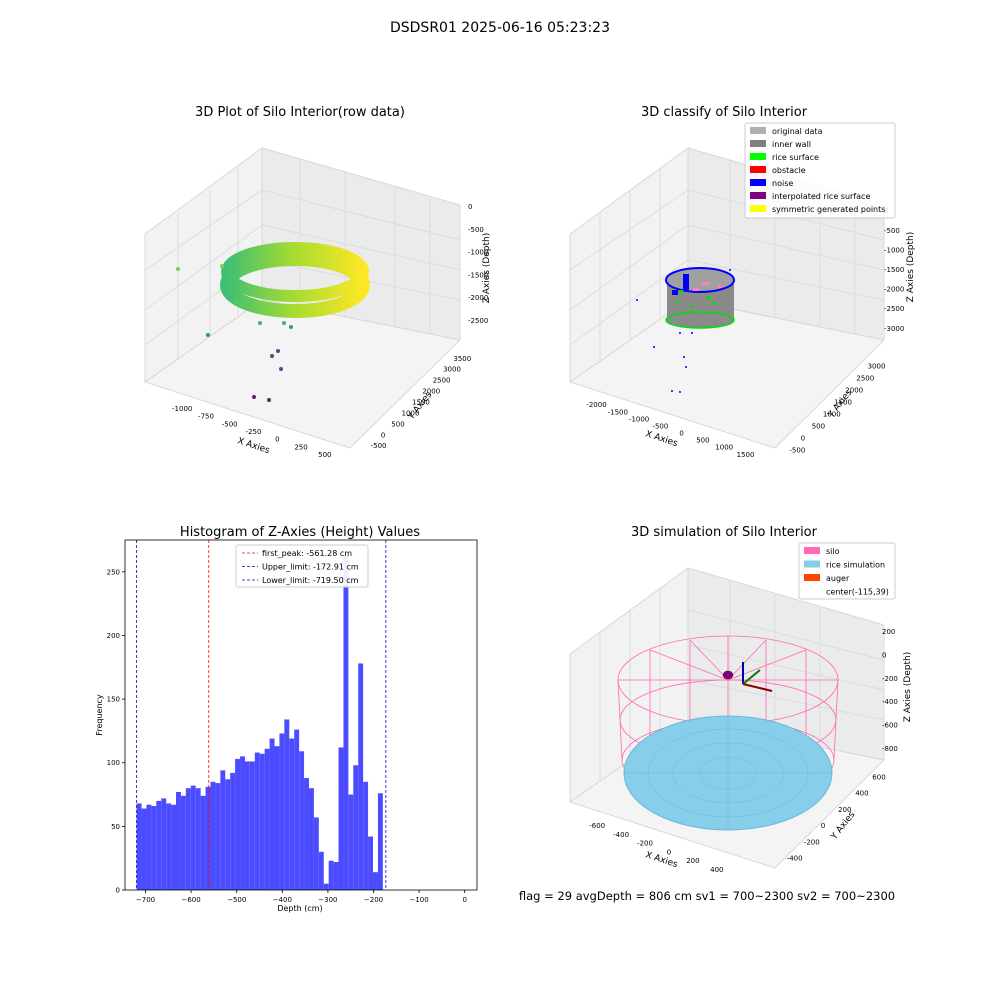  What do you see at coordinates (823, 826) in the screenshot?
I see `panel4-y-tick-2: 0` at bounding box center [823, 826].